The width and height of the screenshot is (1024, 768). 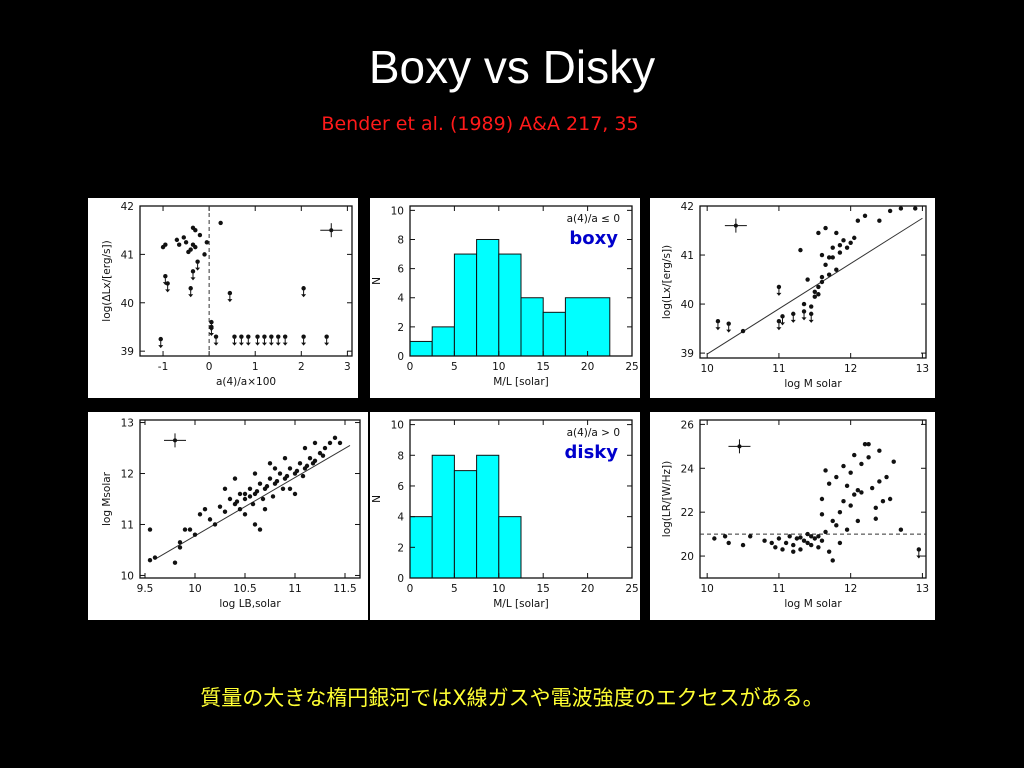 I want to click on citation: Bender et al. (1989) A&A 217, 35, so click(x=480, y=124).